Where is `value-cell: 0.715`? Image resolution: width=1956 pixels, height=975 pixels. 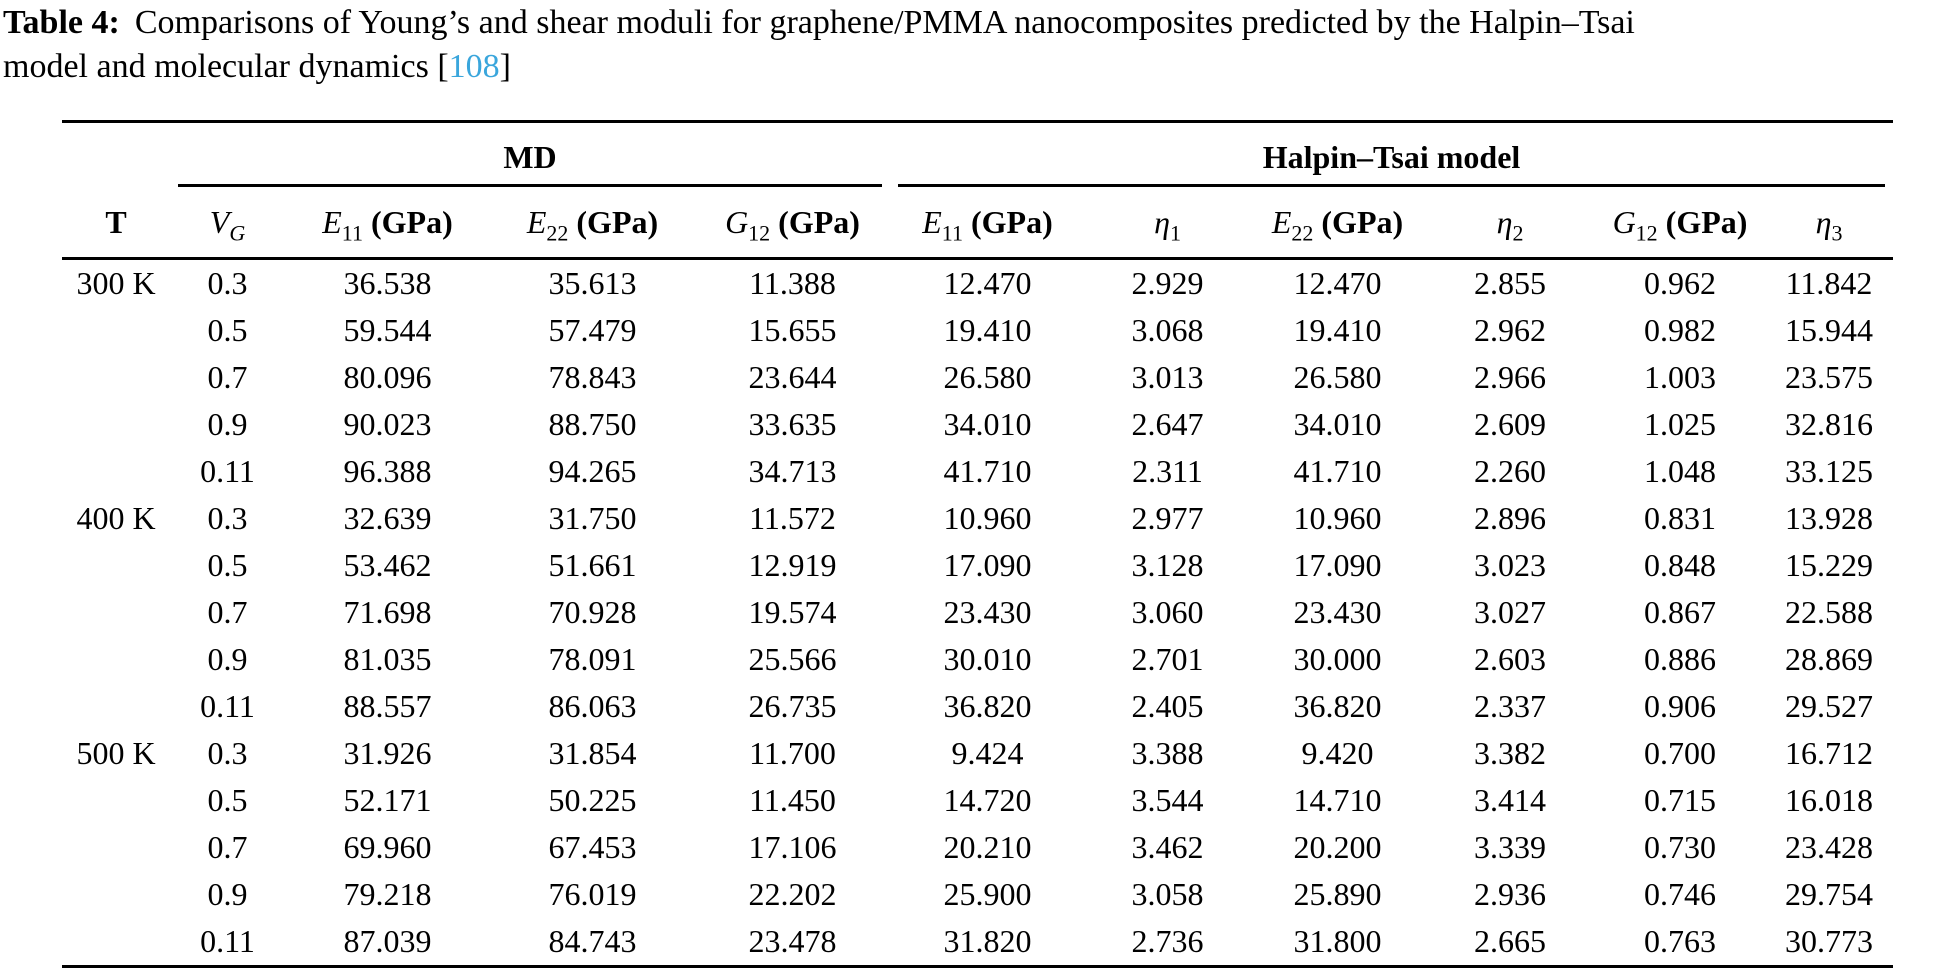 value-cell: 0.715 is located at coordinates (1680, 800).